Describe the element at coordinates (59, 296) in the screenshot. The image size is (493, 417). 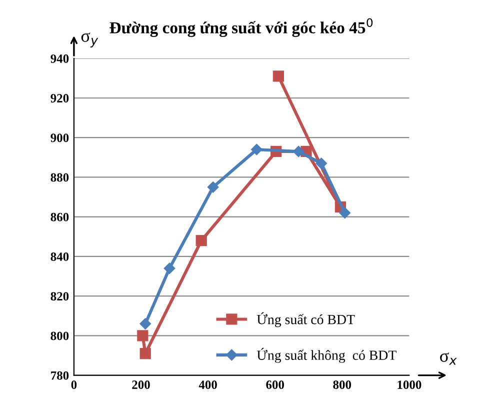
I see `y-tick-label: 820` at that location.